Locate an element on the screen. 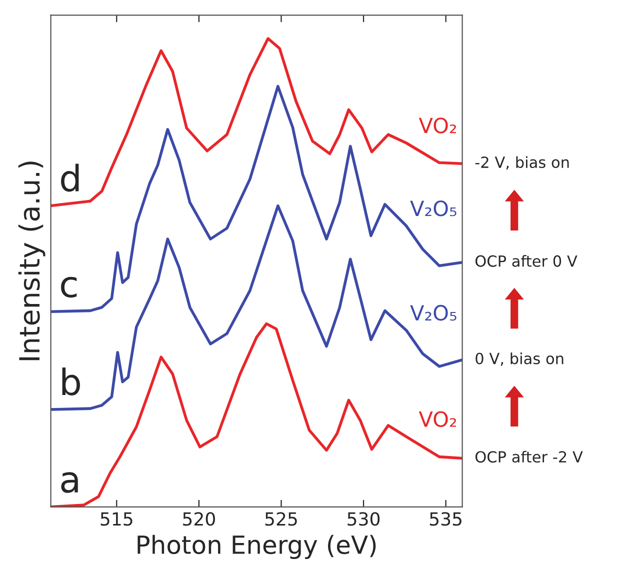 This screenshot has height=582, width=635. text: OCP after -2 V is located at coordinates (529, 456).